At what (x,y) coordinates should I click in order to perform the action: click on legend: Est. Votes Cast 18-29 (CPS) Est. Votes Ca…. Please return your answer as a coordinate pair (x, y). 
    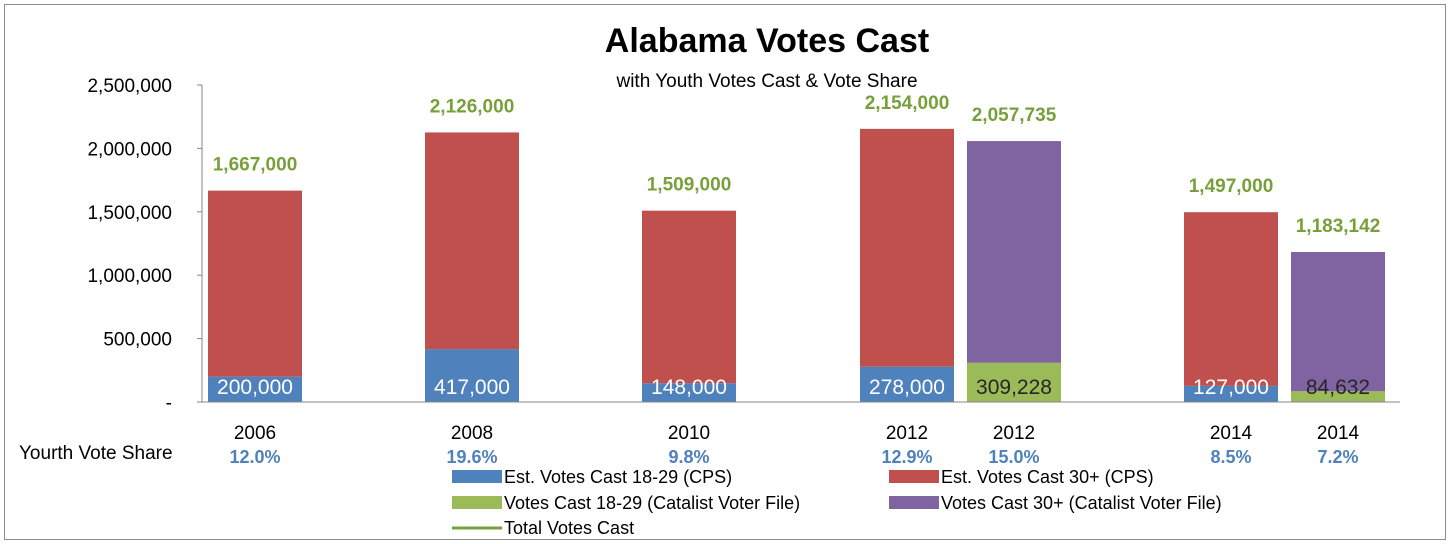
    Looking at the image, I should click on (837, 502).